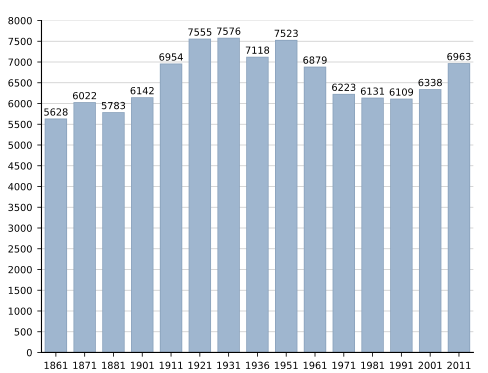 This screenshot has width=488, height=373. What do you see at coordinates (20, 270) in the screenshot?
I see `y-tick-label: 2000` at bounding box center [20, 270].